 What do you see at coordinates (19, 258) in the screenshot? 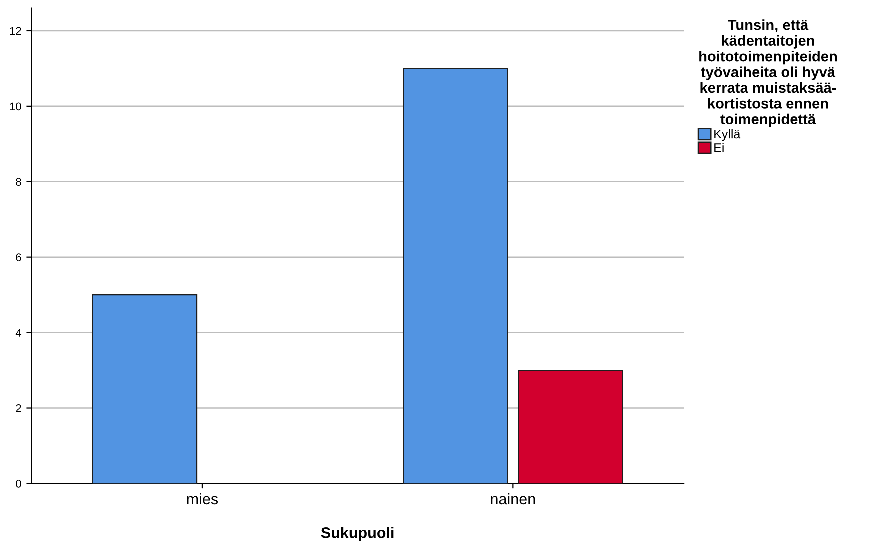
I see `y-tick-label: 6` at bounding box center [19, 258].